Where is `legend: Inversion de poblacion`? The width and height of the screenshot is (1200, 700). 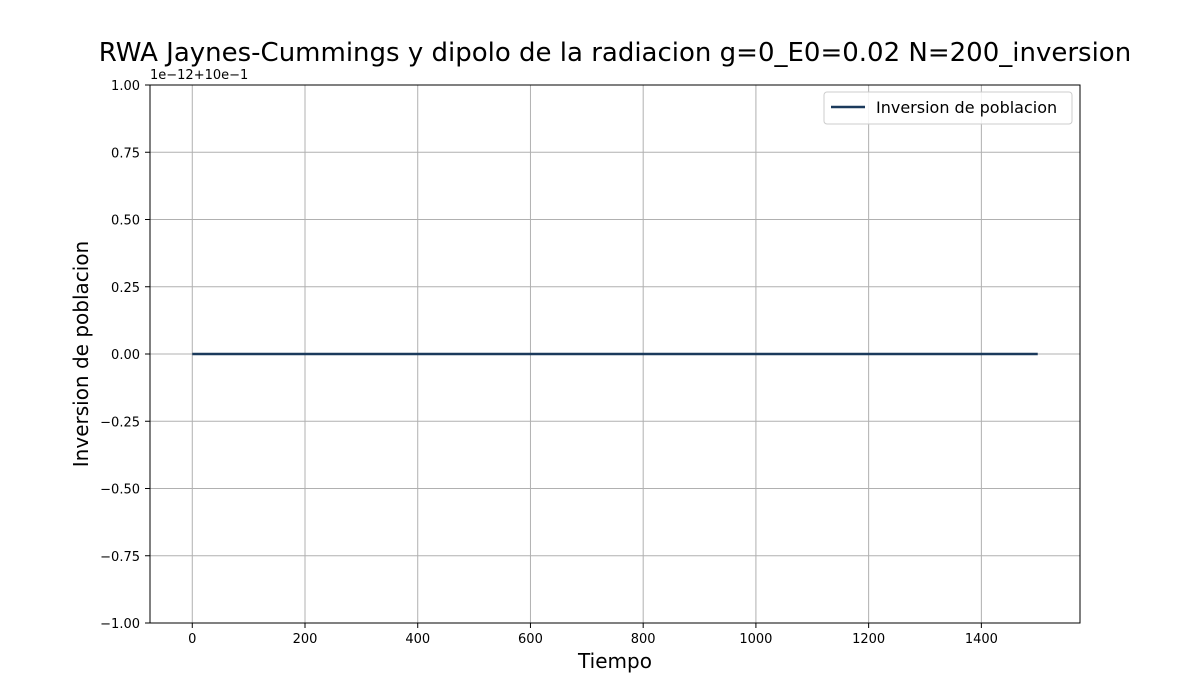 legend: Inversion de poblacion is located at coordinates (948, 108).